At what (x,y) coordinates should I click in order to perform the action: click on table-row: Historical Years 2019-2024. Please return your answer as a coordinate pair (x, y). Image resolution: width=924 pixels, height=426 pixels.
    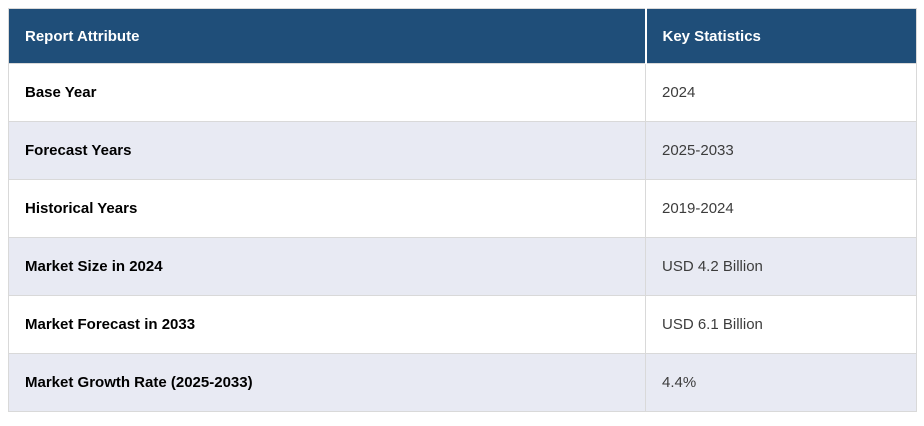
    Looking at the image, I should click on (462, 208).